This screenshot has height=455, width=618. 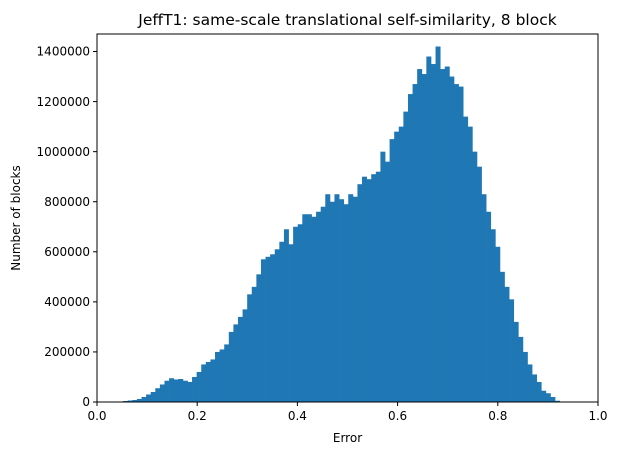 I want to click on y-tick-label: 800000, so click(x=67, y=202).